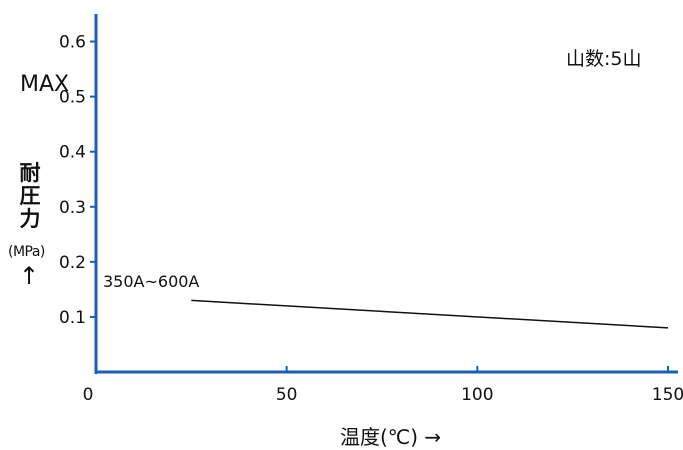 The height and width of the screenshot is (450, 683). I want to click on x-tick-label: 100, so click(477, 395).